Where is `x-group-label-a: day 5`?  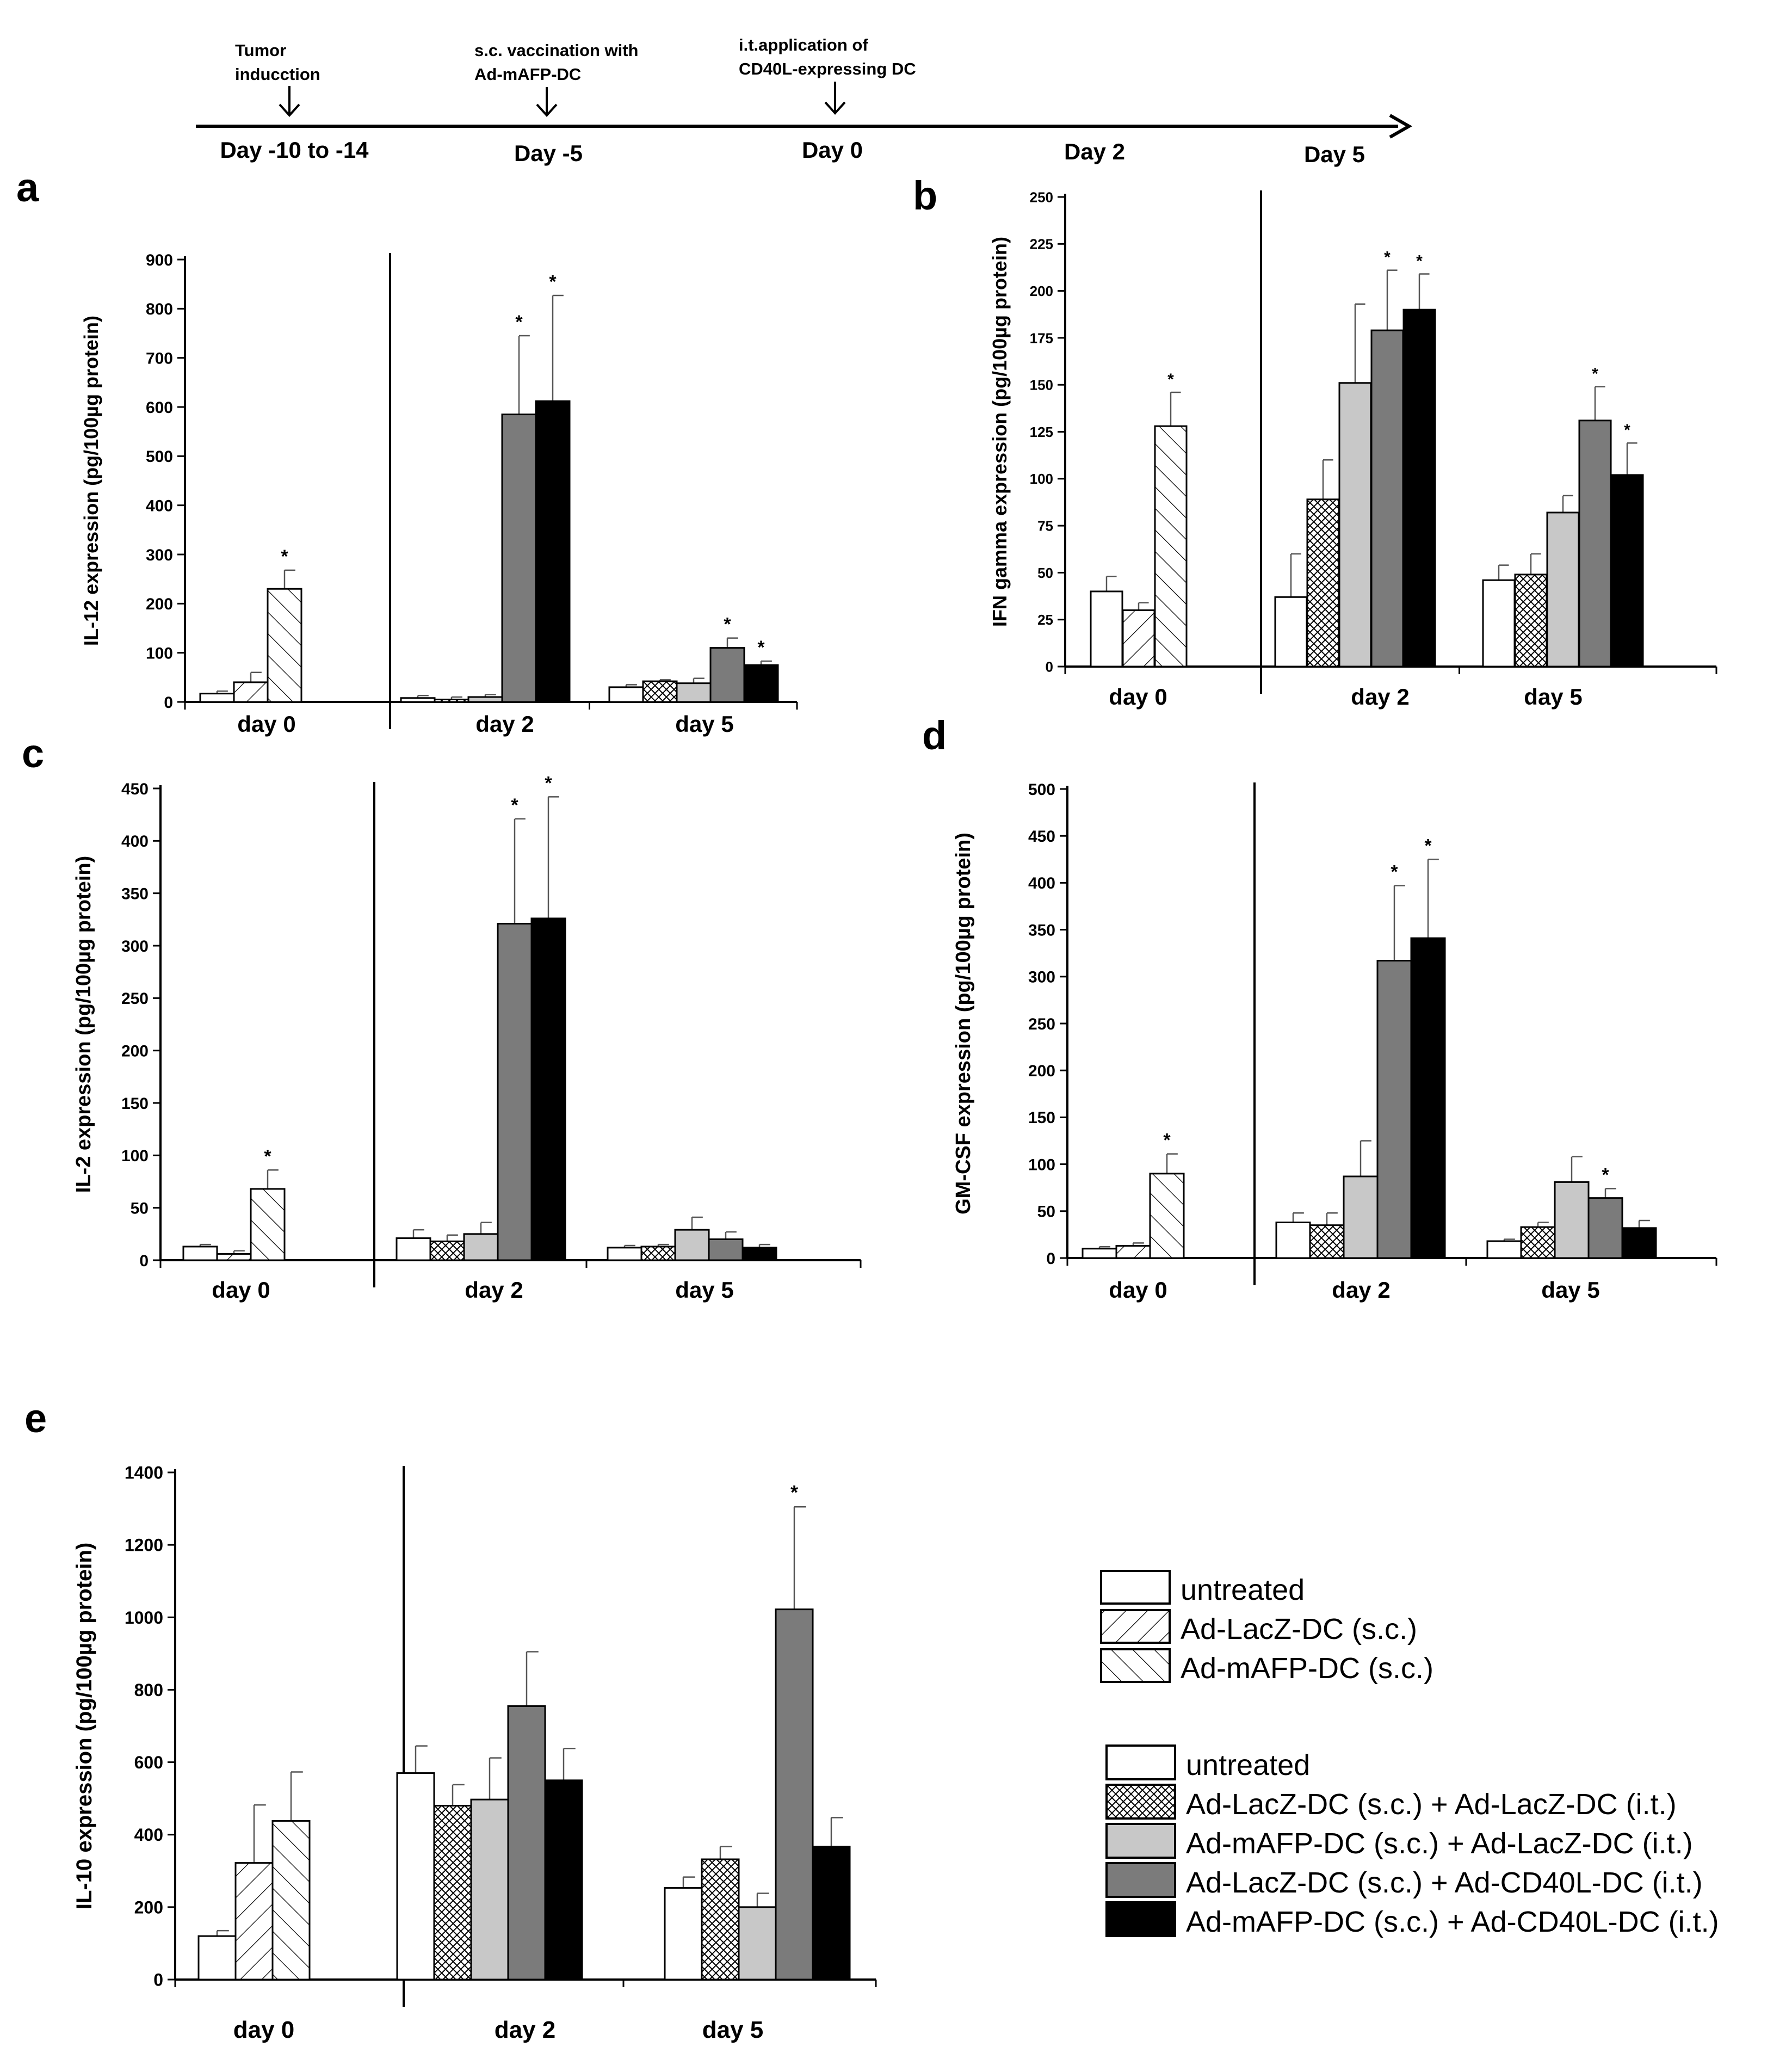
x-group-label-a: day 5 is located at coordinates (704, 724).